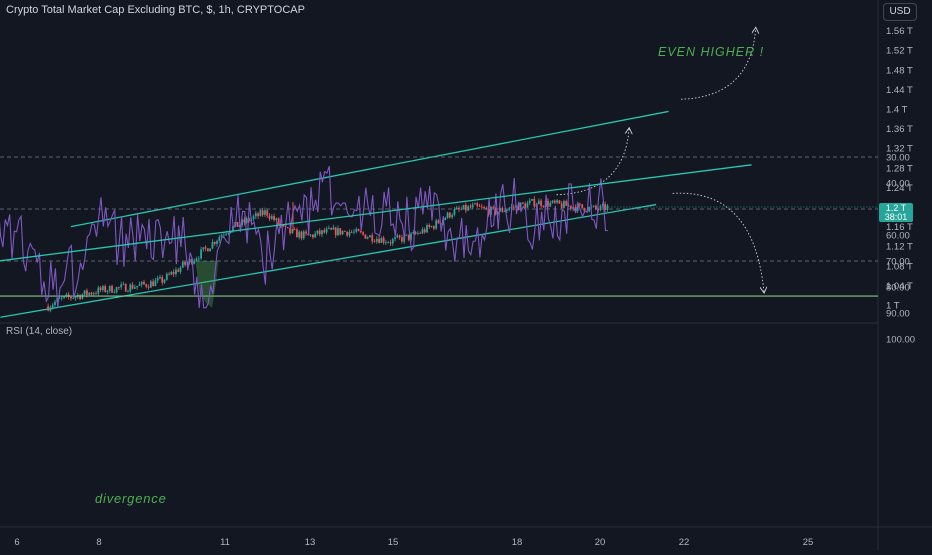 The image size is (932, 555). Describe the element at coordinates (899, 168) in the screenshot. I see `price-tick-label: 1.28 T` at that location.